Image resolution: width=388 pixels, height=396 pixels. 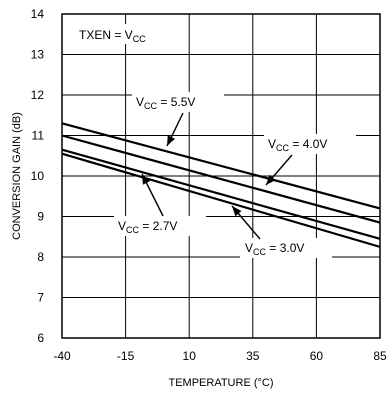 What do you see at coordinates (271, 179) in the screenshot?
I see `annotation-vcc-4-0v-arrowhead` at bounding box center [271, 179].